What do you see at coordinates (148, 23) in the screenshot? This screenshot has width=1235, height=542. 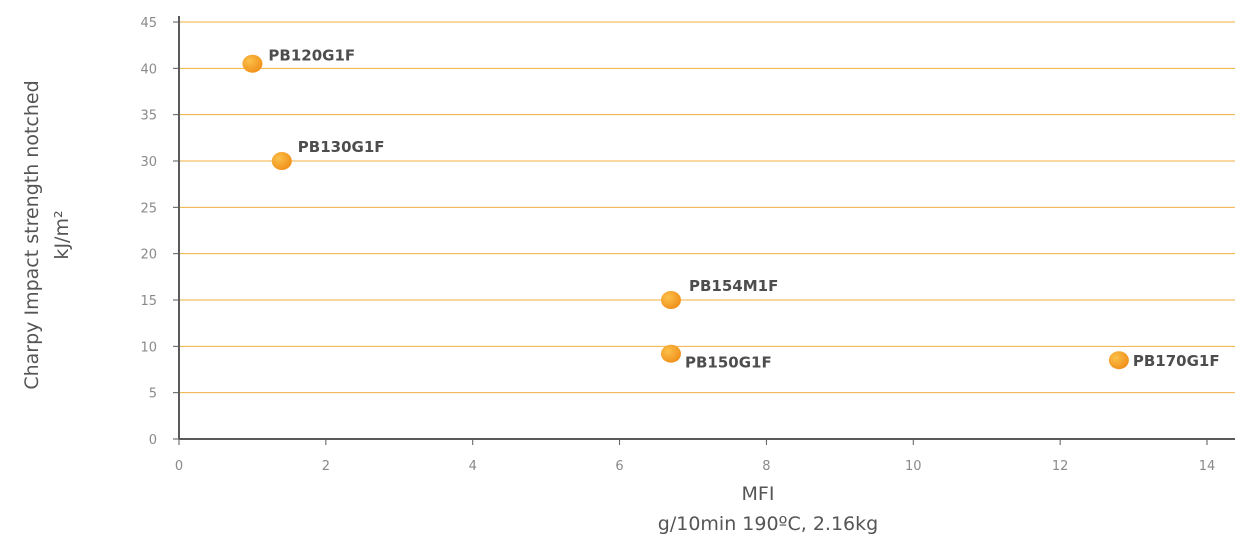 I see `y-tick-label: 45` at bounding box center [148, 23].